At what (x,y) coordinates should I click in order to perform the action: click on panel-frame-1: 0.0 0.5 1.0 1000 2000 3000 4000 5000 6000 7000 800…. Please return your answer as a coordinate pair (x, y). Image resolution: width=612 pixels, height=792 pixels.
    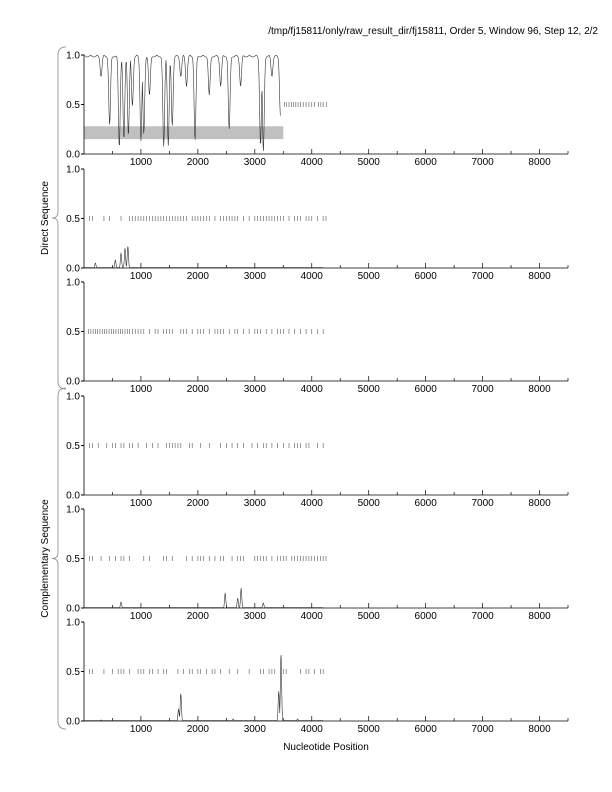
    Looking at the image, I should click on (317, 109).